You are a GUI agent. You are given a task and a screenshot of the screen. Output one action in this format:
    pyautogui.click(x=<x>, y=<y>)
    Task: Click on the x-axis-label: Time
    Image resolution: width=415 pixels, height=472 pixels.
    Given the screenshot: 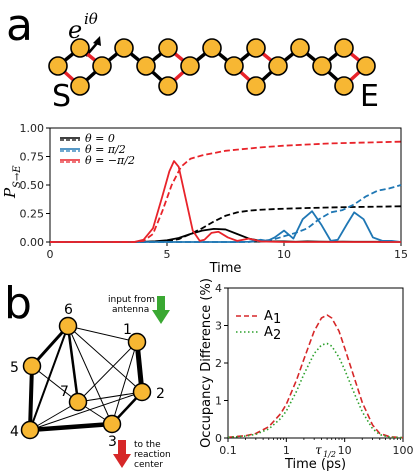 What is the action you would take?
    pyautogui.click(x=225, y=268)
    